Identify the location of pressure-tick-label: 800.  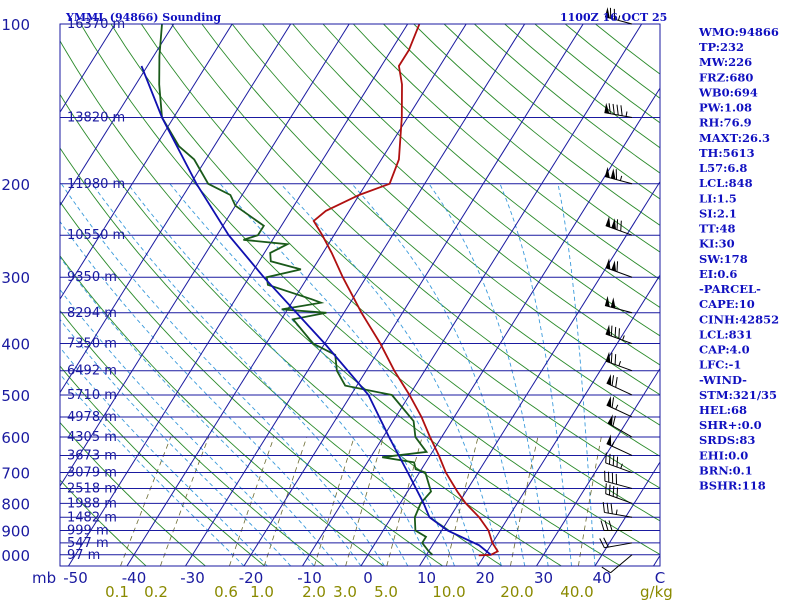
(15, 504).